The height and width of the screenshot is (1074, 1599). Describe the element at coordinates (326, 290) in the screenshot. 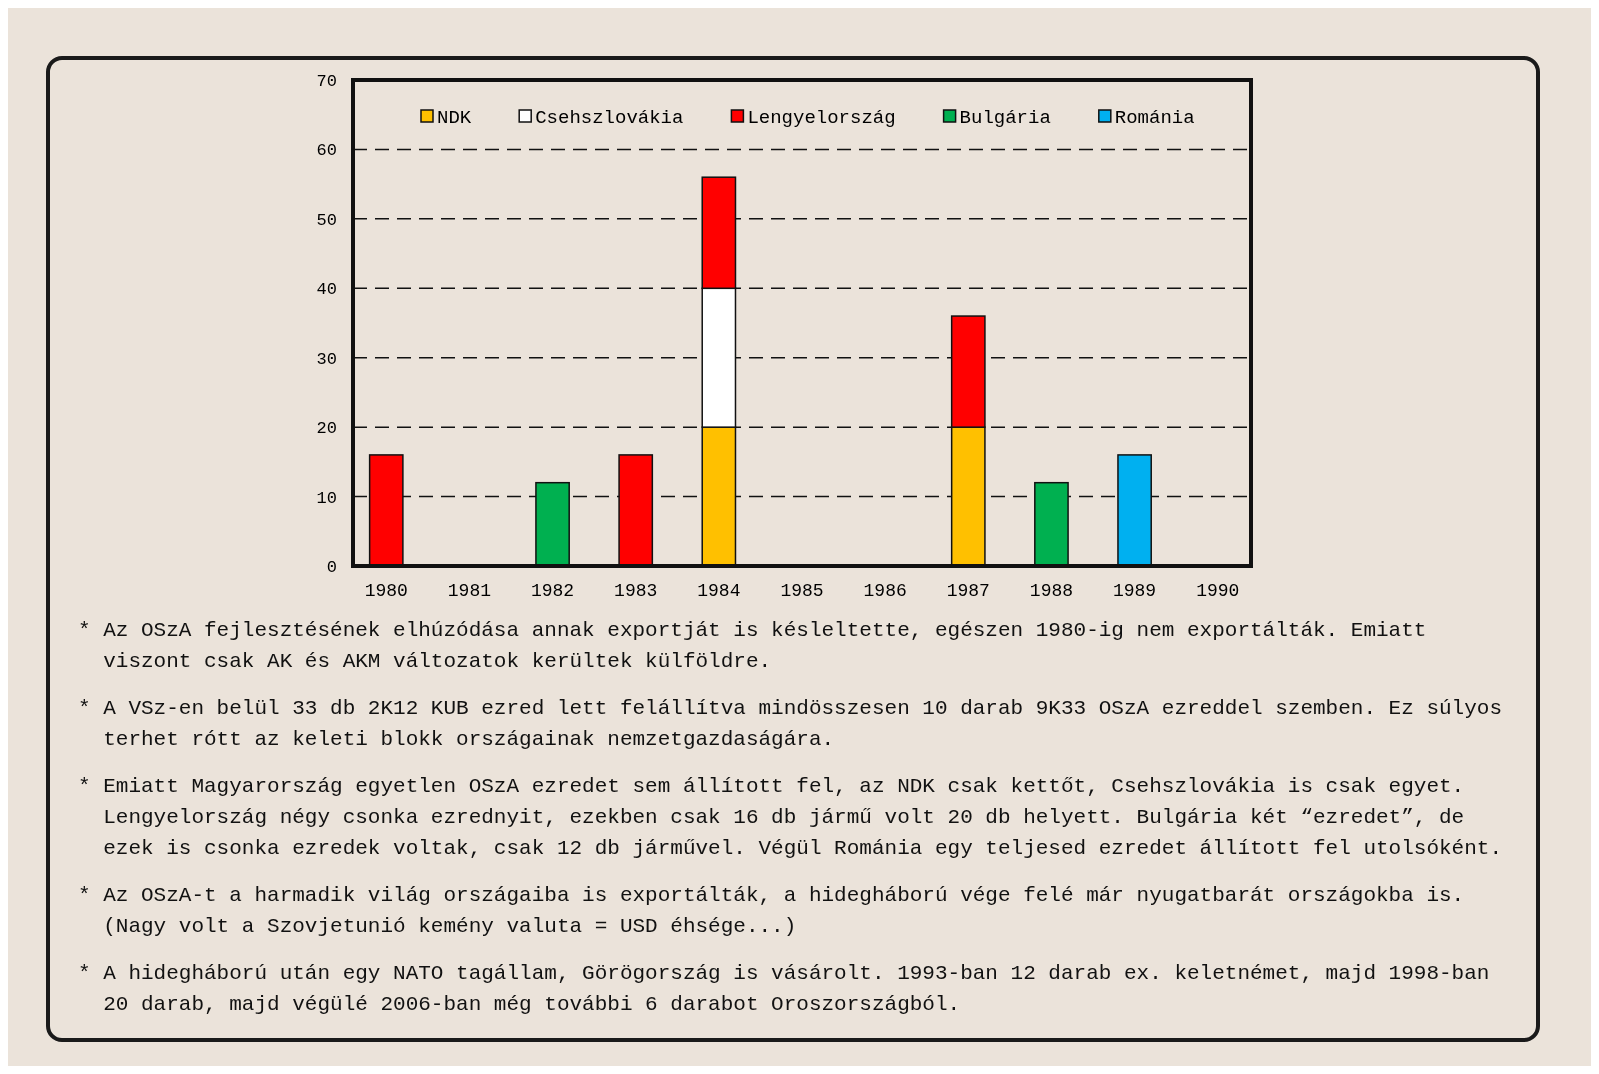

I see `y-tick-label: 40` at that location.